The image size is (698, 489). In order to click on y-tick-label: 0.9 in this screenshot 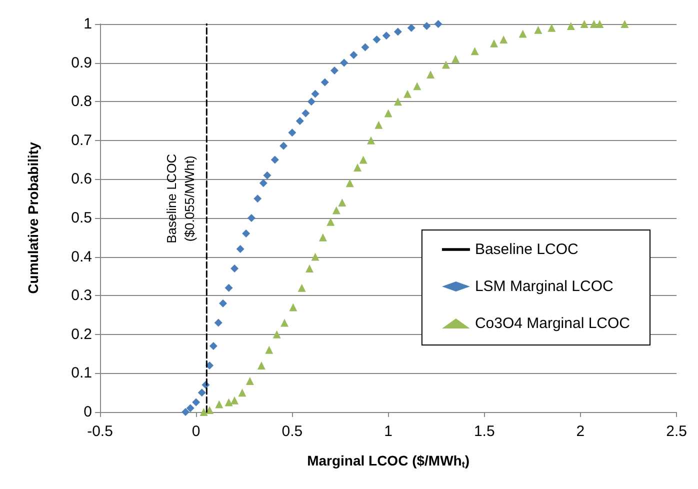, I will do `click(81, 63)`.